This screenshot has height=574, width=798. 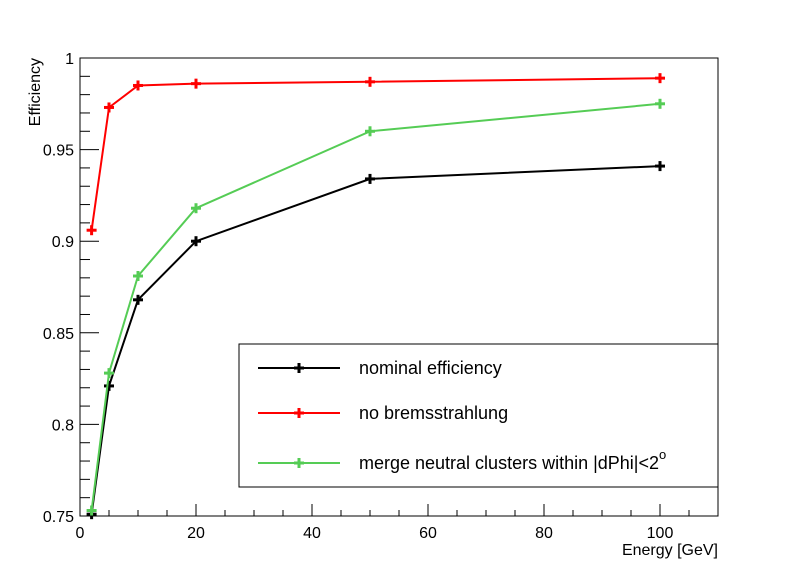 What do you see at coordinates (63, 425) in the screenshot?
I see `y-tick-label: 0.8` at bounding box center [63, 425].